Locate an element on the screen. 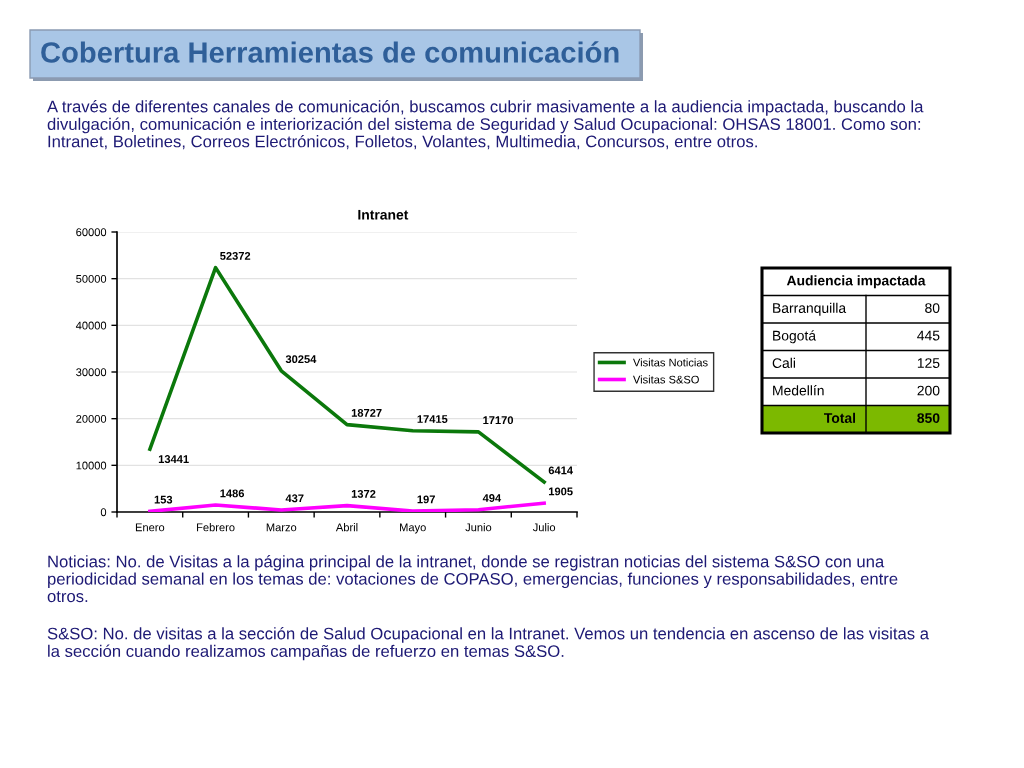 The height and width of the screenshot is (768, 1024). category-label: Cali is located at coordinates (783, 362).